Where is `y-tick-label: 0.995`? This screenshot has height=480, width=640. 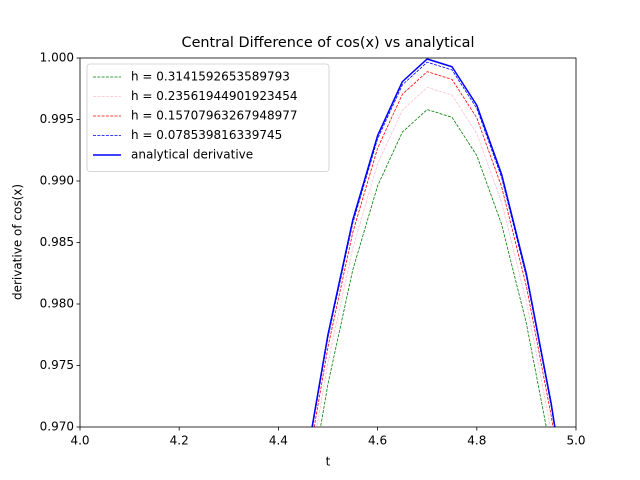 y-tick-label: 0.995 is located at coordinates (57, 119).